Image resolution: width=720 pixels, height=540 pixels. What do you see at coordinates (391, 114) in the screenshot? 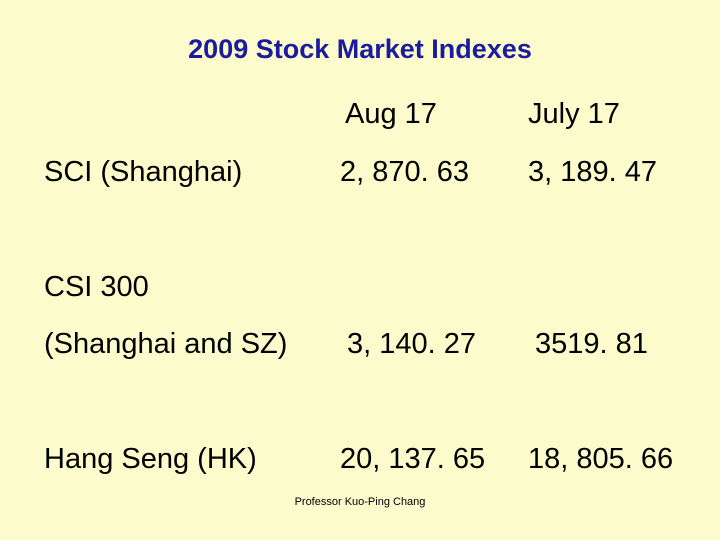
I see `column-header: Aug 17` at bounding box center [391, 114].